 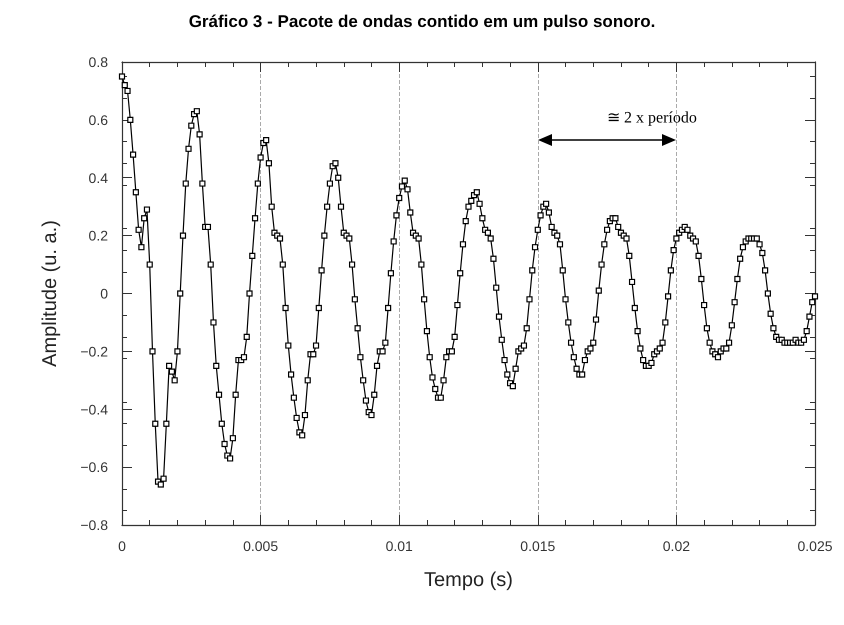 What do you see at coordinates (98, 236) in the screenshot?
I see `y-tick-label: 0.2` at bounding box center [98, 236].